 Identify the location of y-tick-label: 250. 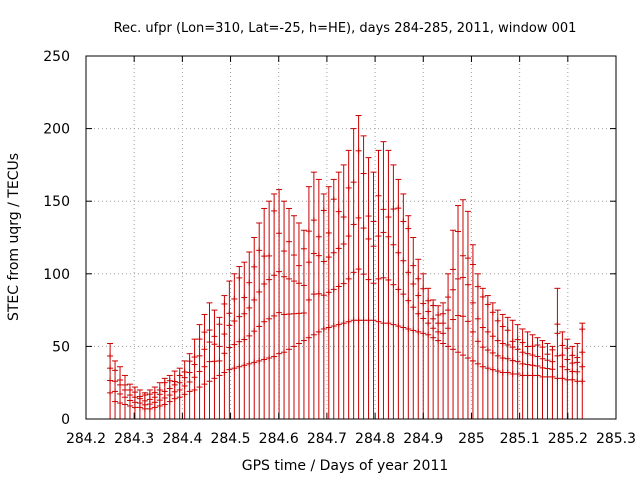
(56, 57).